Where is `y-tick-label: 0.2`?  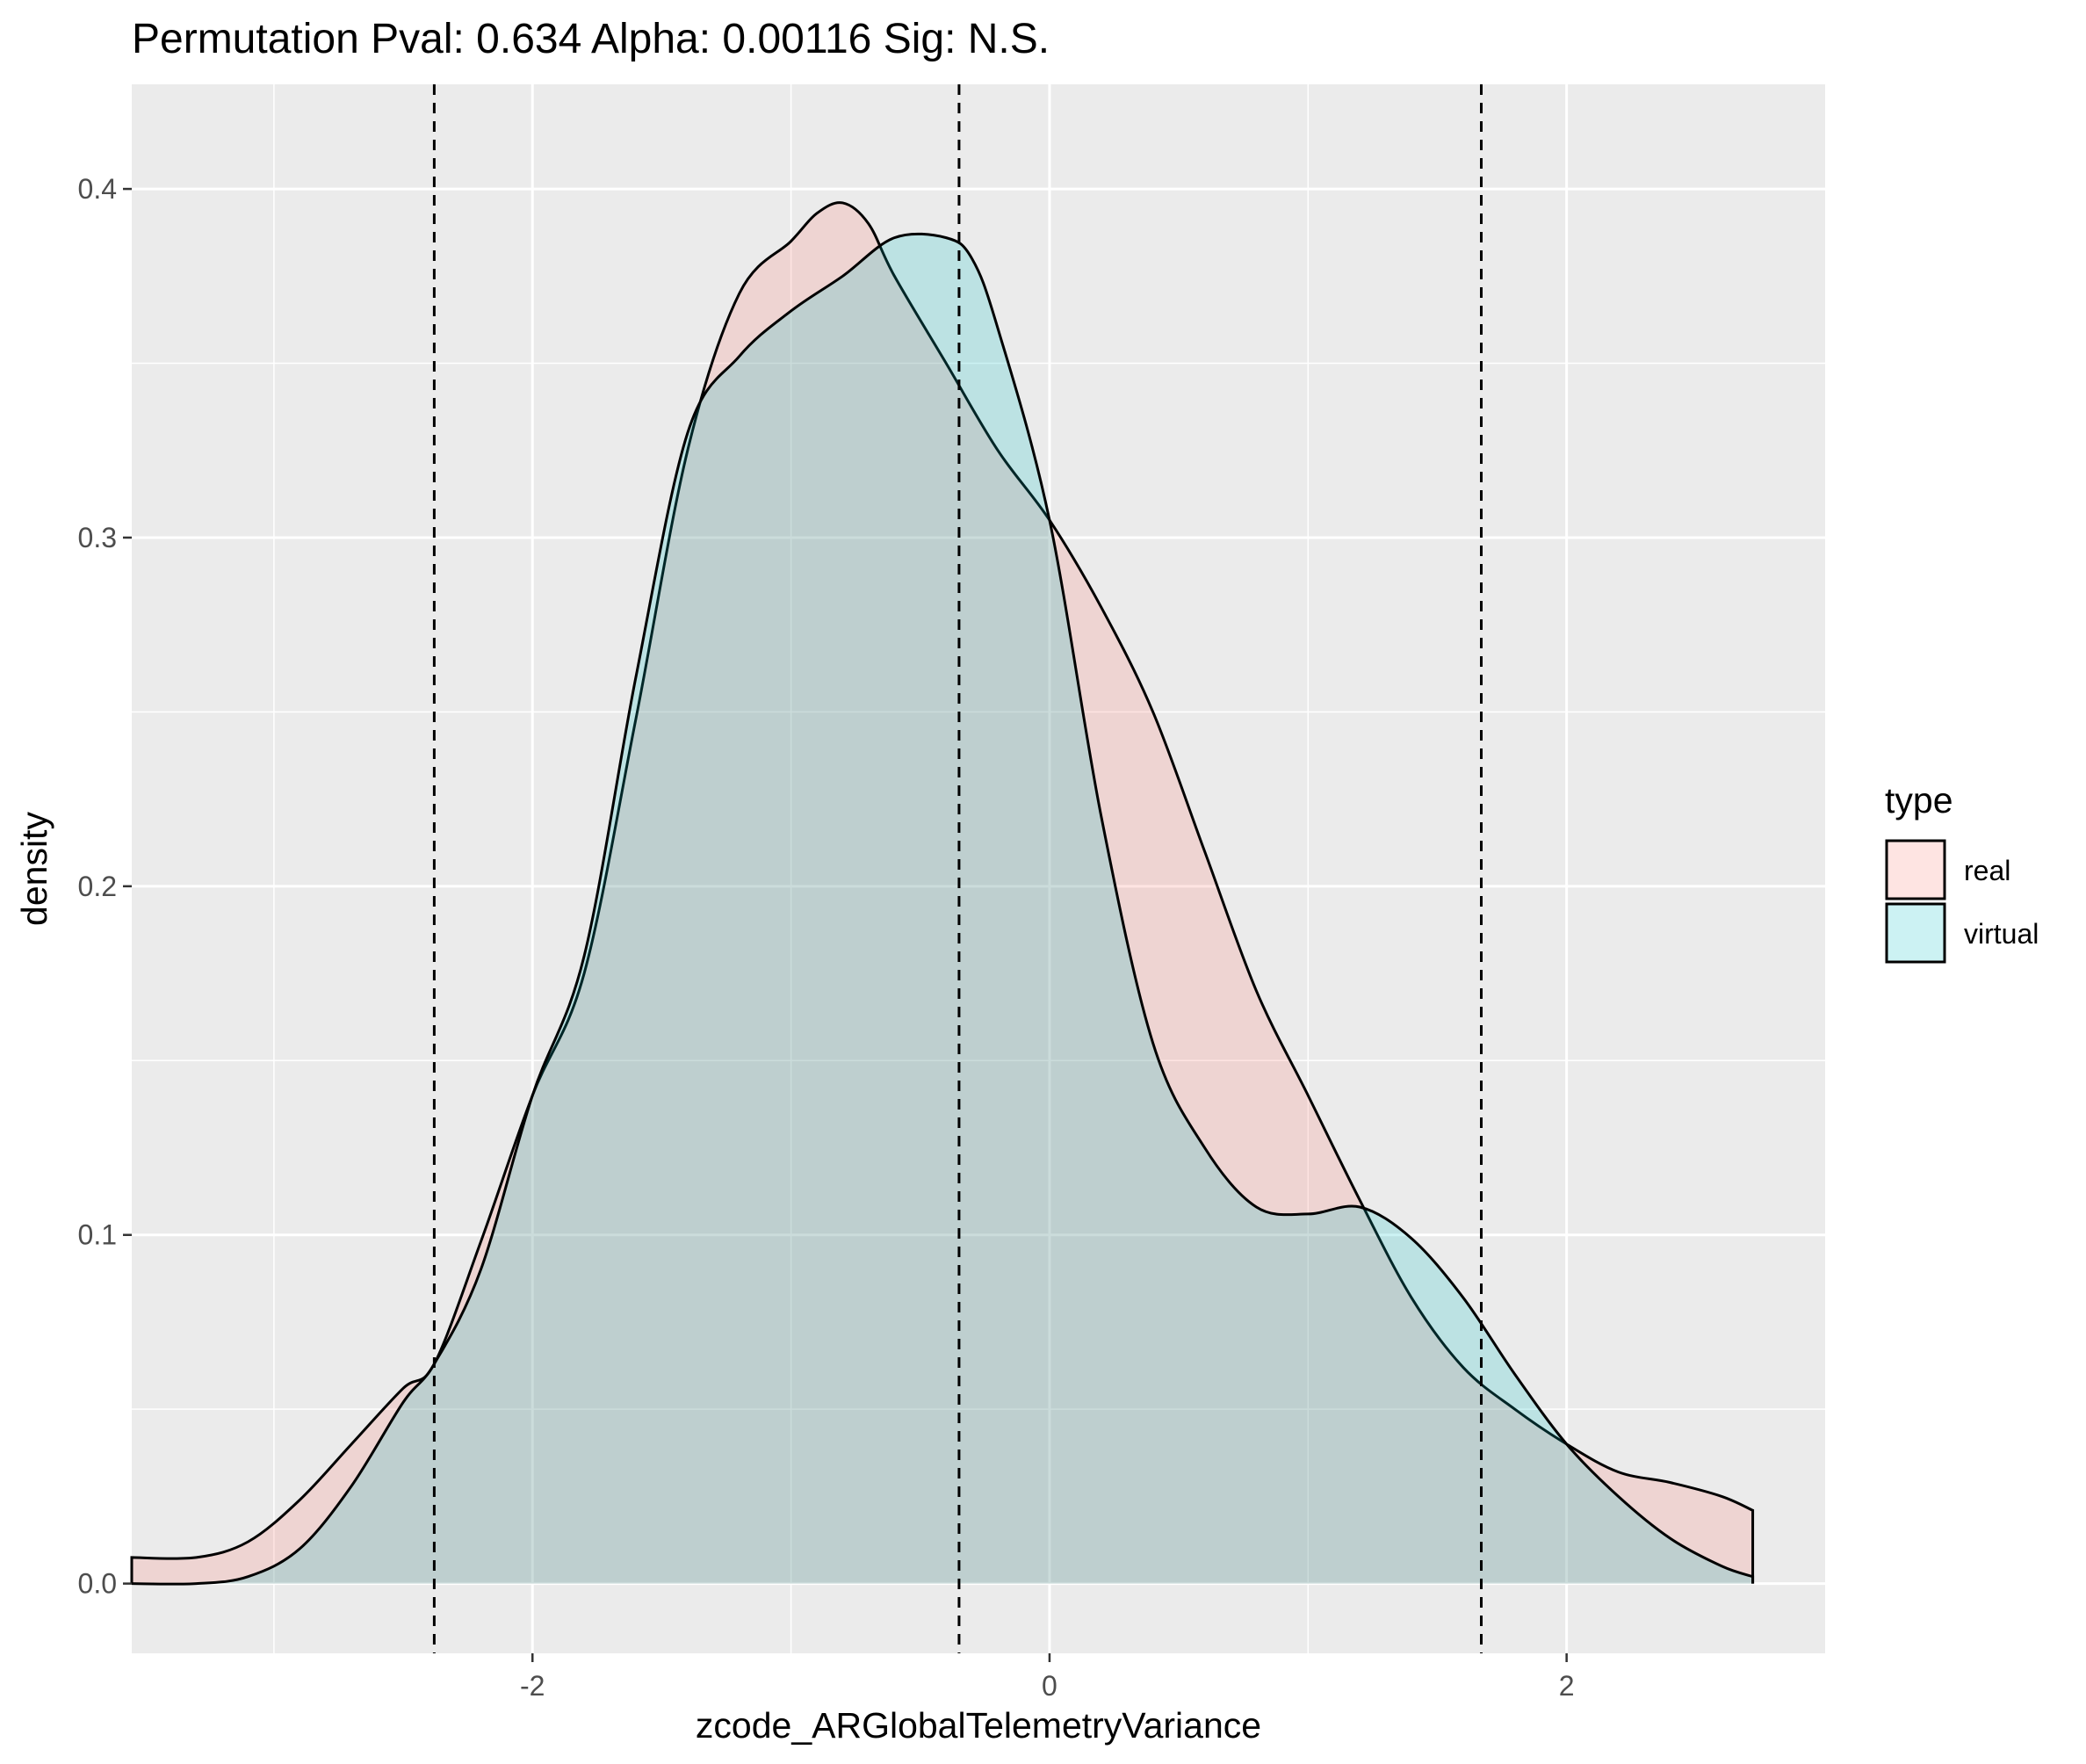 y-tick-label: 0.2 is located at coordinates (97, 887).